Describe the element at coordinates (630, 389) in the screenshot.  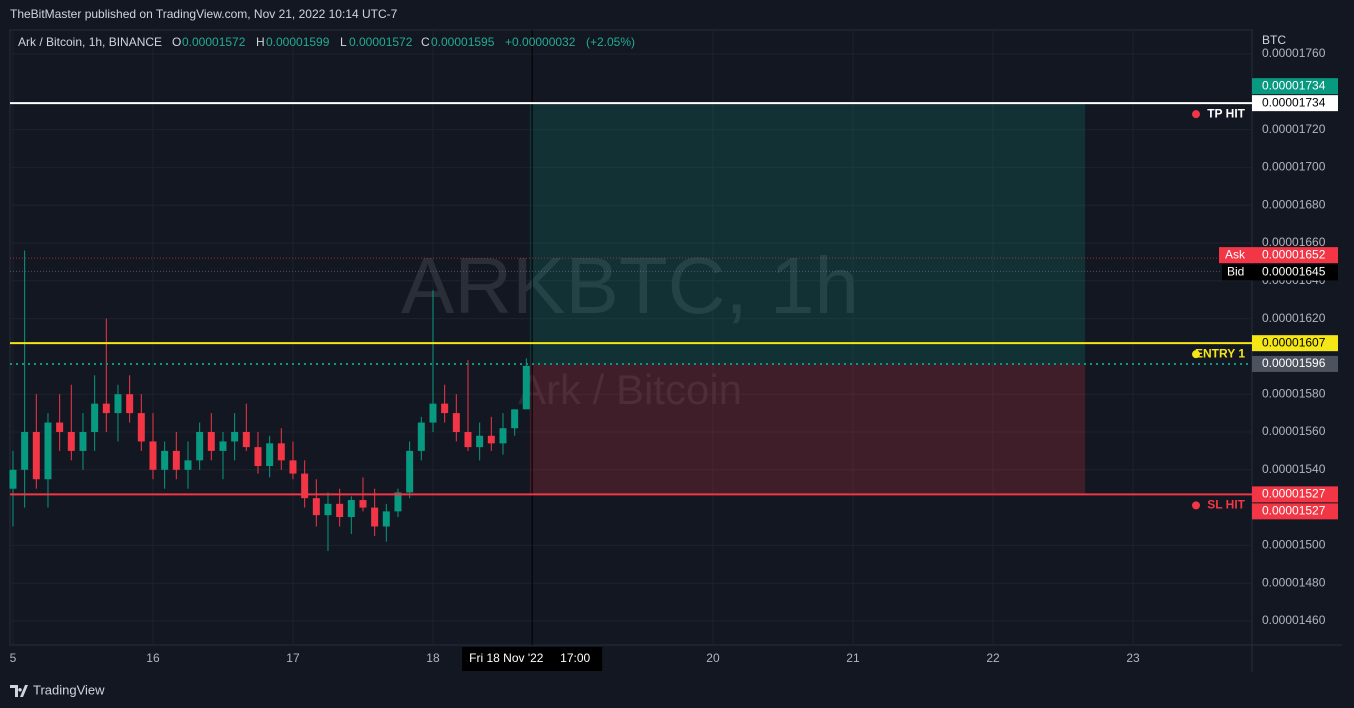
I see `watermark-name: Ark / Bitcoin` at that location.